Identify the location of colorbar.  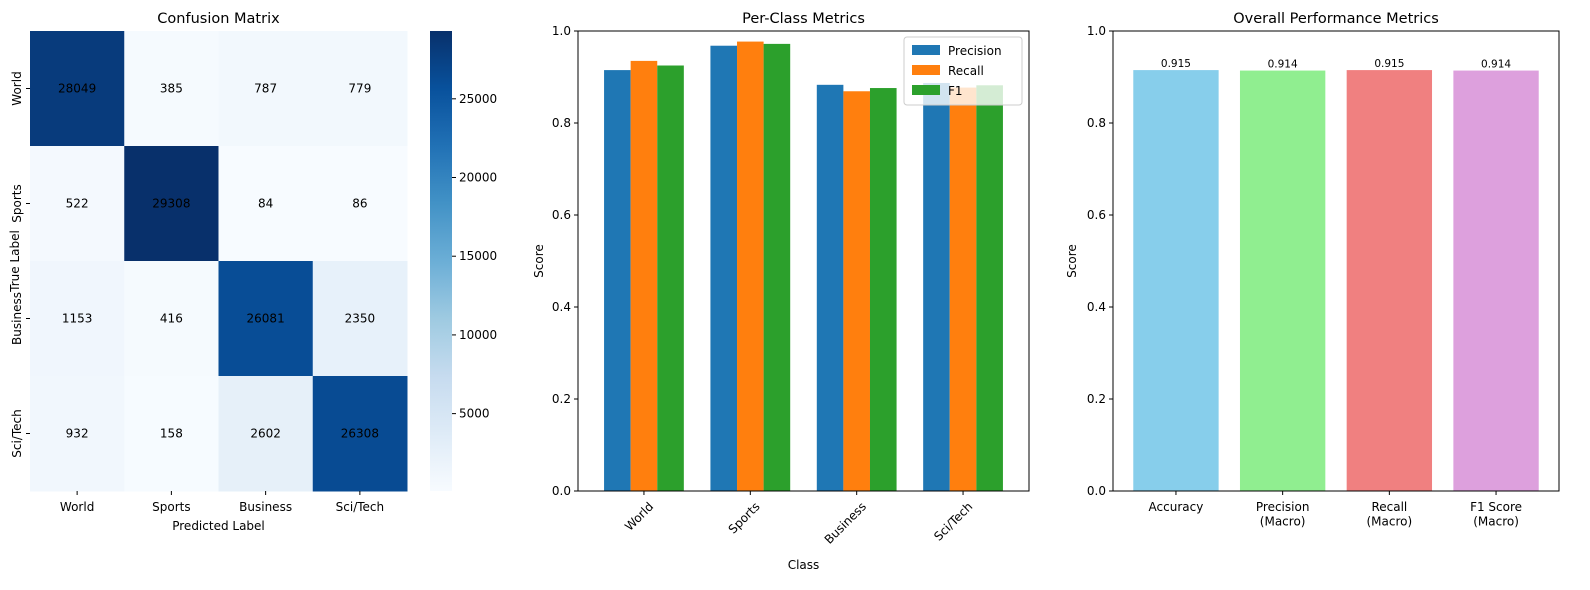
(441, 261).